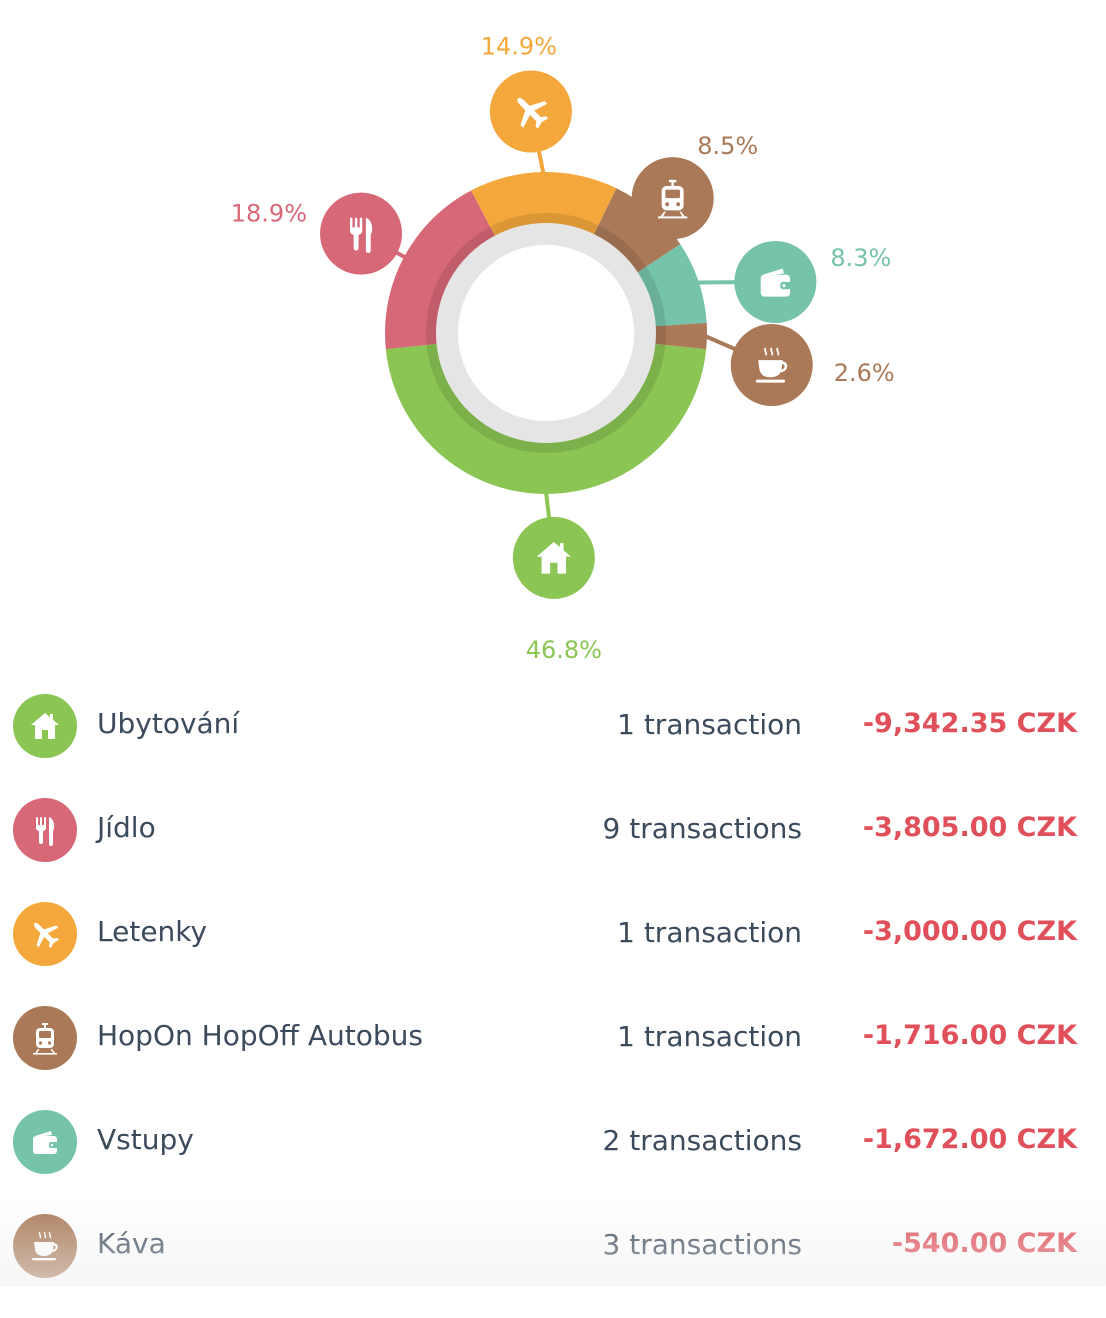  Describe the element at coordinates (152, 931) in the screenshot. I see `category-name: Letenky` at that location.